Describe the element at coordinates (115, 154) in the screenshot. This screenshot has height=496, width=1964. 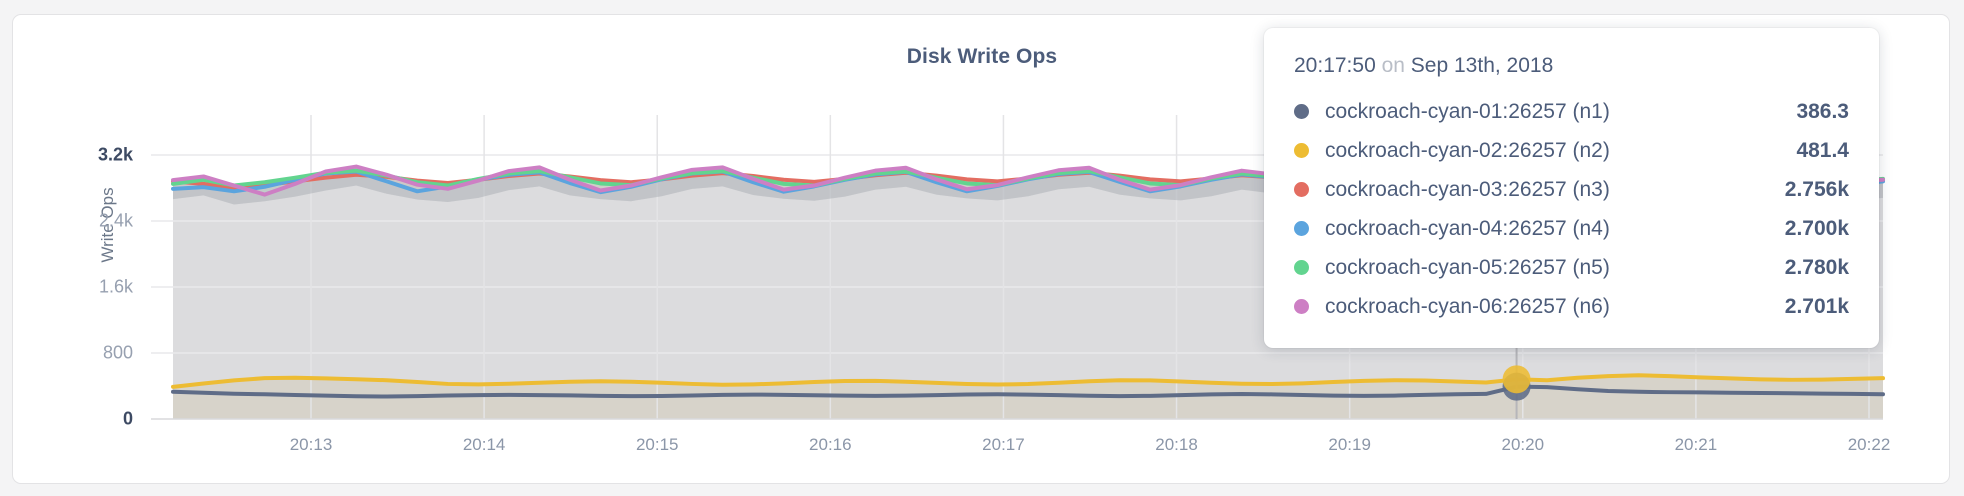
I see `y-axis-tick: 3.2k` at that location.